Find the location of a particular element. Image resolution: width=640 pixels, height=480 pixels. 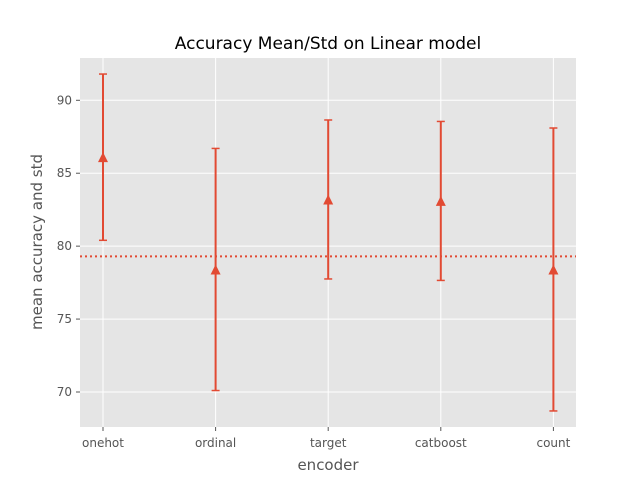

mean-marker-ordinal is located at coordinates (215, 269).